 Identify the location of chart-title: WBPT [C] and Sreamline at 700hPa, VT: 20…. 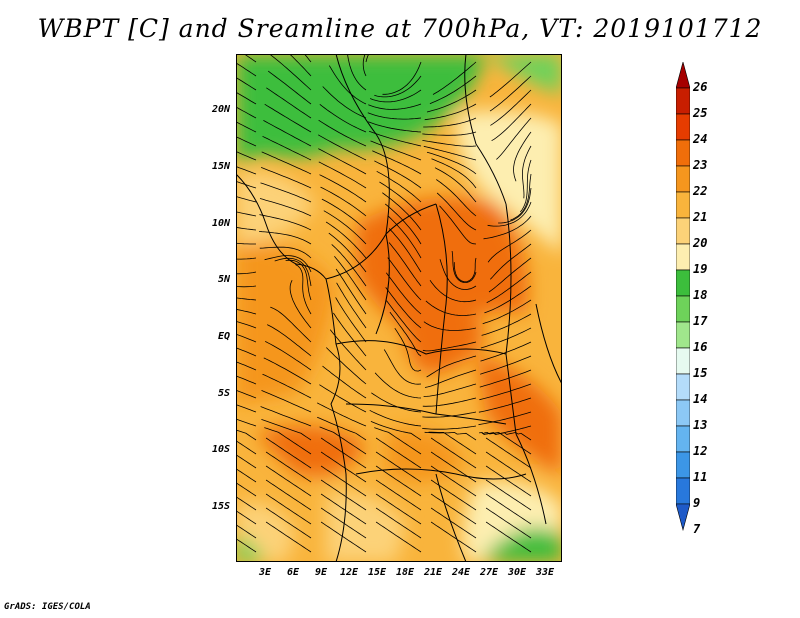
(400, 28).